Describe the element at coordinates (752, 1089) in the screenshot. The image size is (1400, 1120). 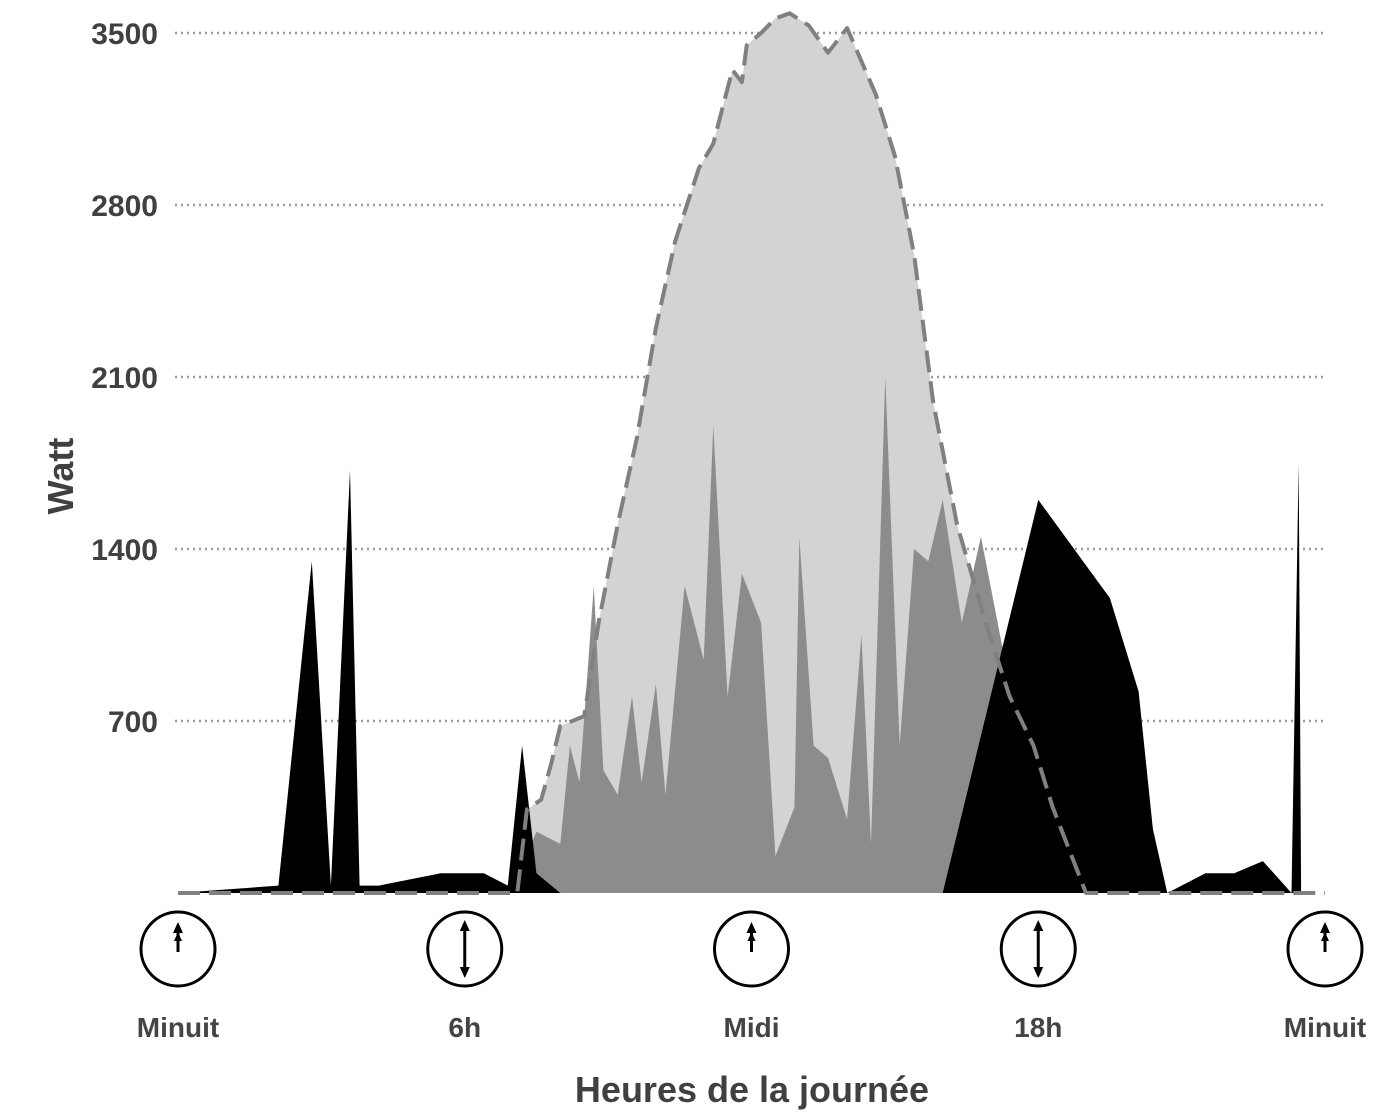
I see `x-axis-label: Heures de la journée` at that location.